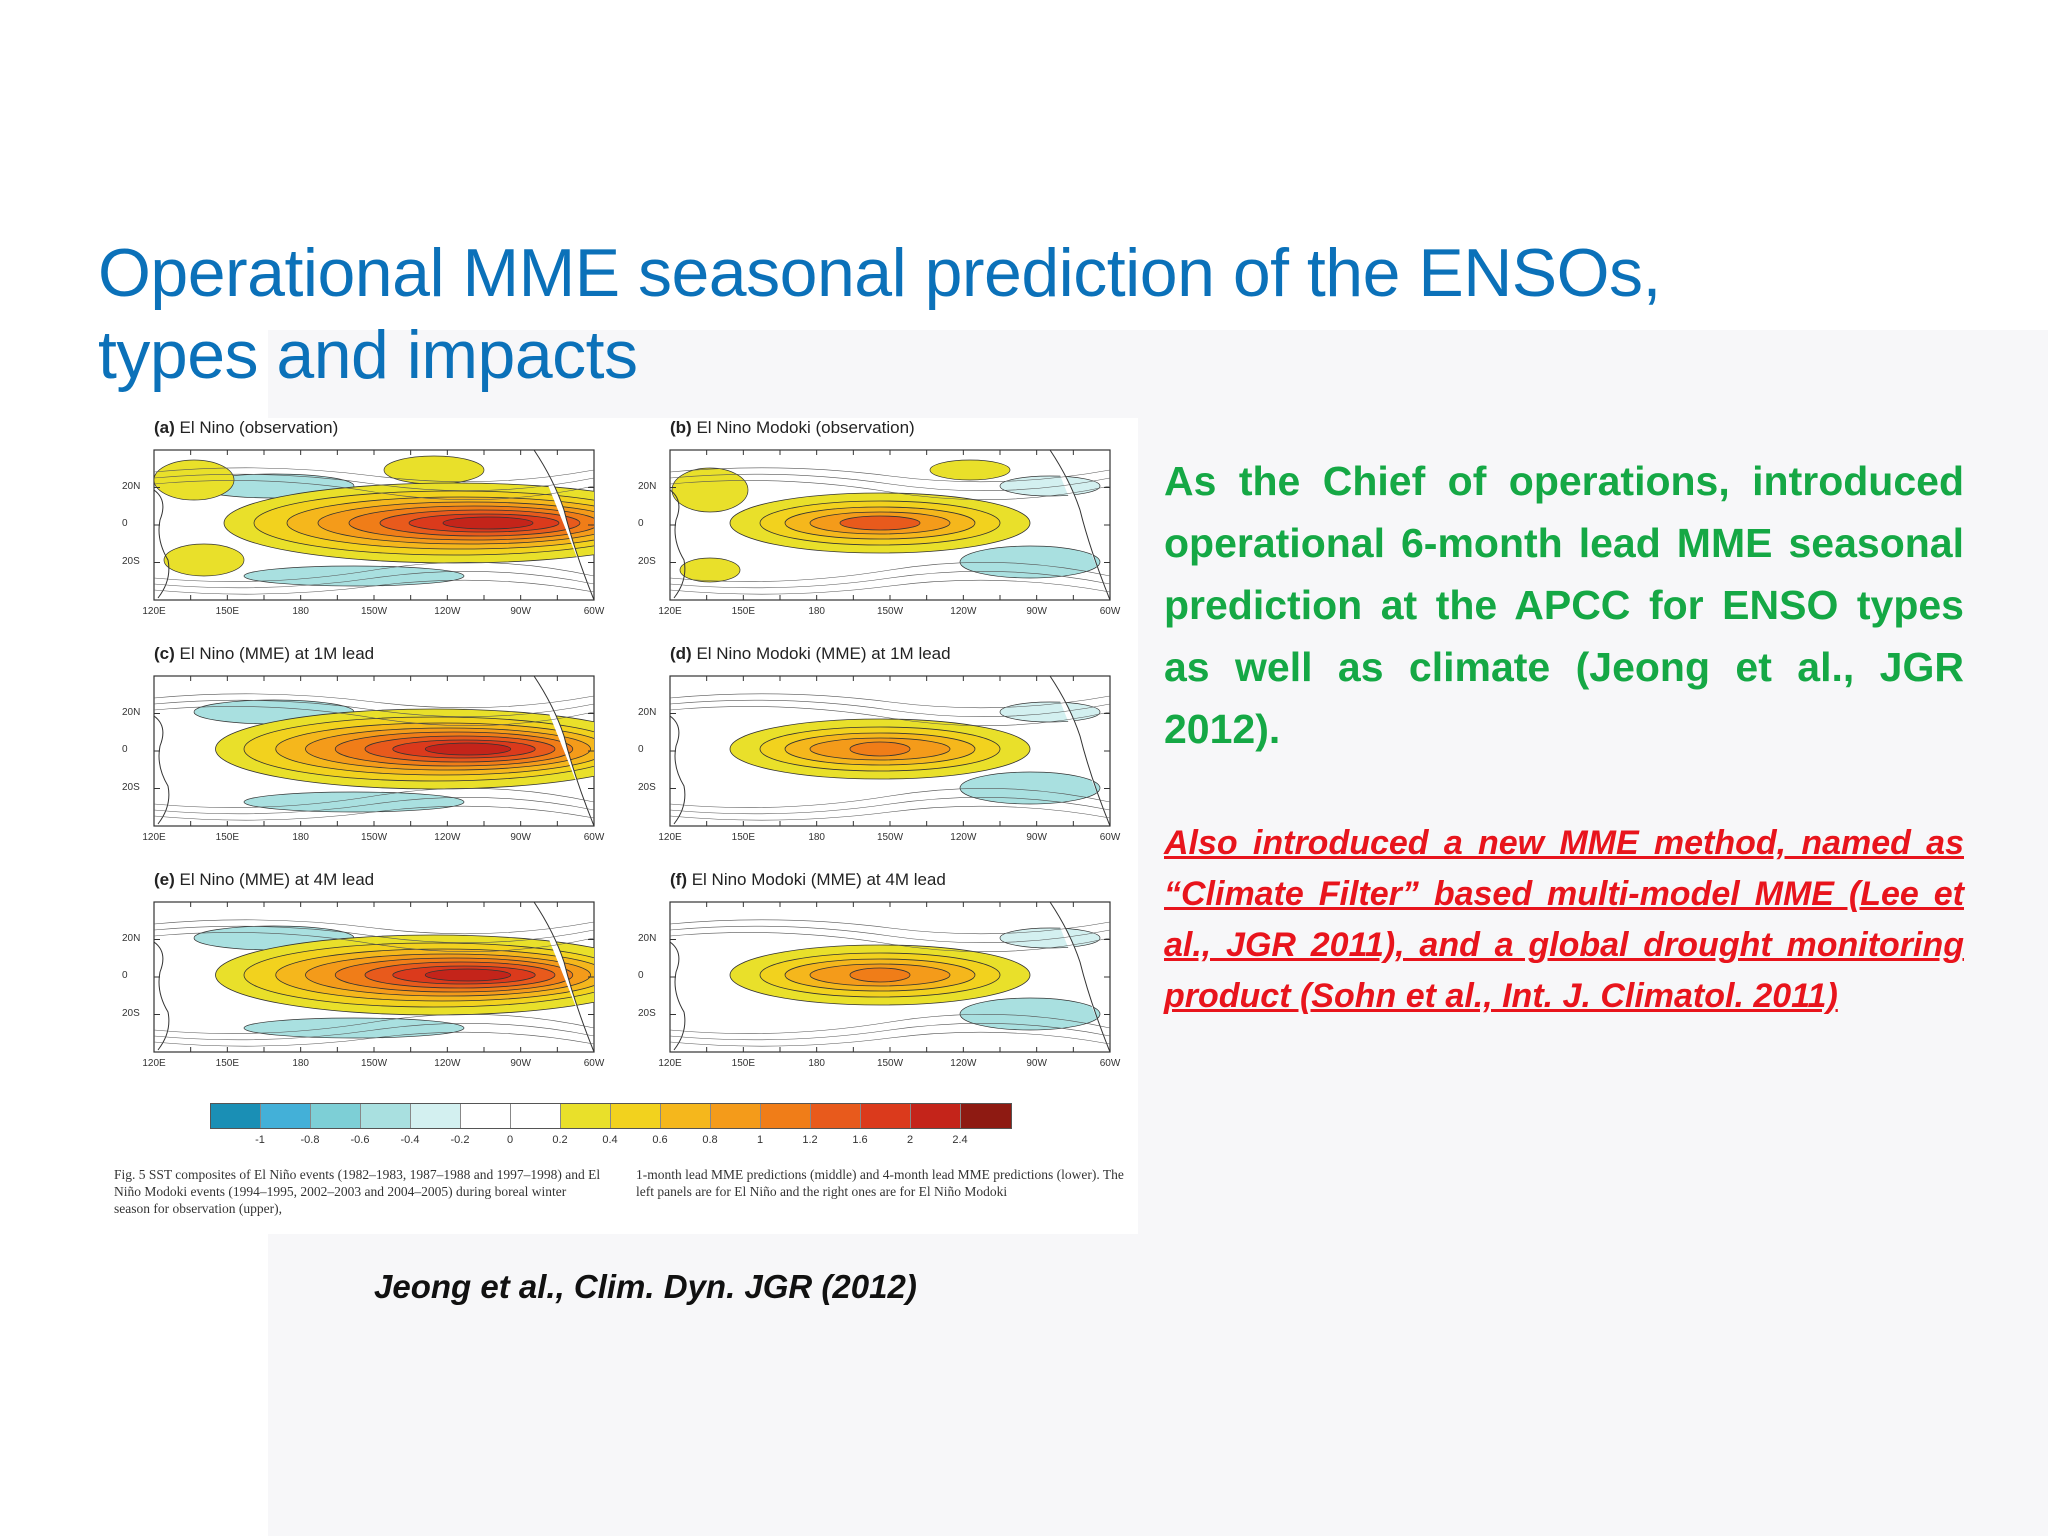  I want to click on panel-label: (c) El Nino (MME) at 1M lead, so click(264, 654).